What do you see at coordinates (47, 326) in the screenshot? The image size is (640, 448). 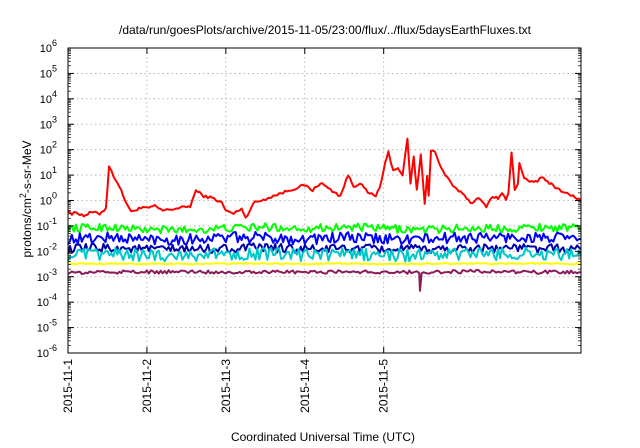 I see `y-tick-label: 10⁻⁵` at bounding box center [47, 326].